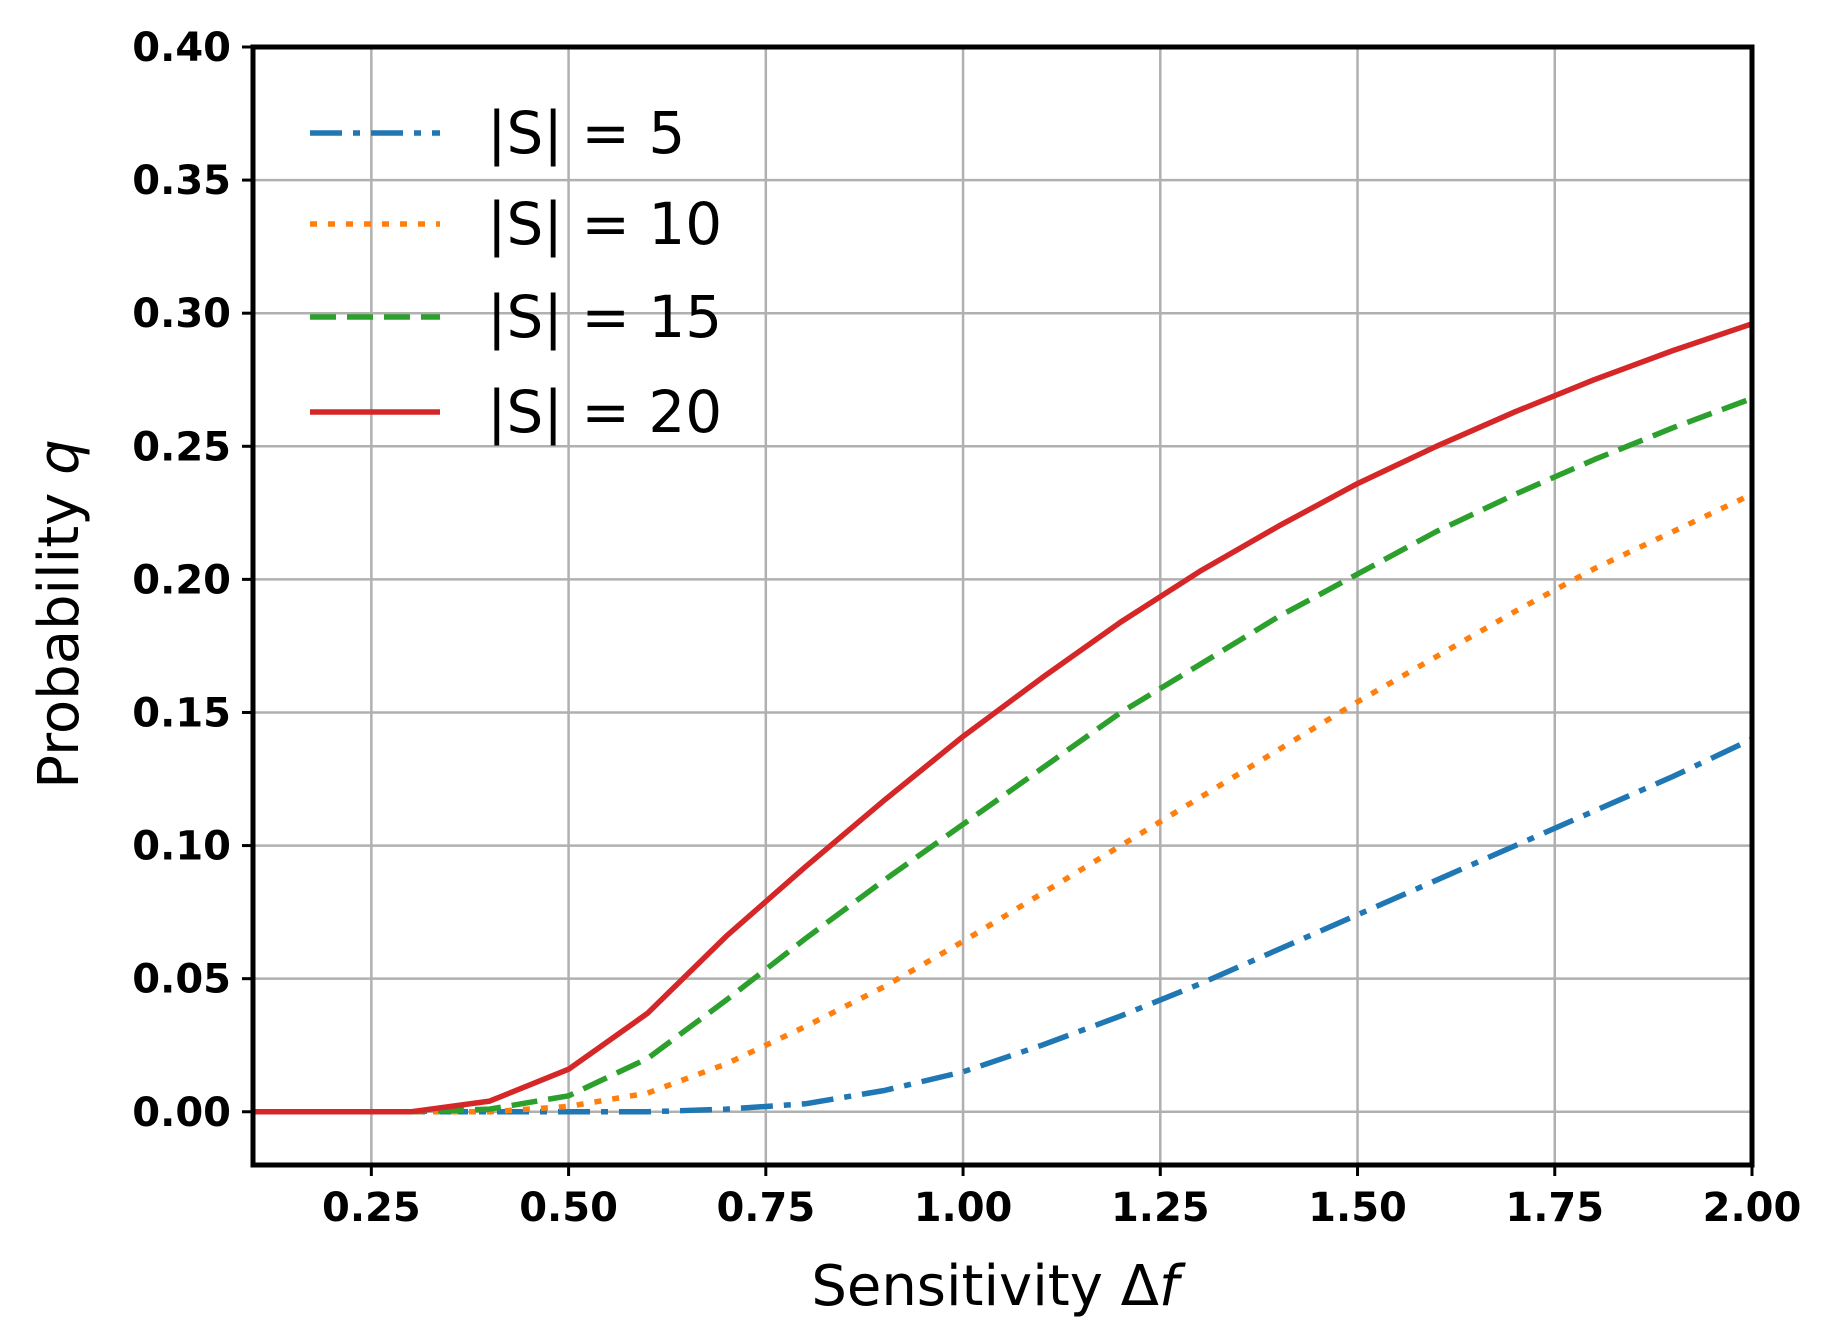 The image size is (1827, 1341). What do you see at coordinates (1752, 1208) in the screenshot?
I see `x-tick-label: 2.00` at bounding box center [1752, 1208].